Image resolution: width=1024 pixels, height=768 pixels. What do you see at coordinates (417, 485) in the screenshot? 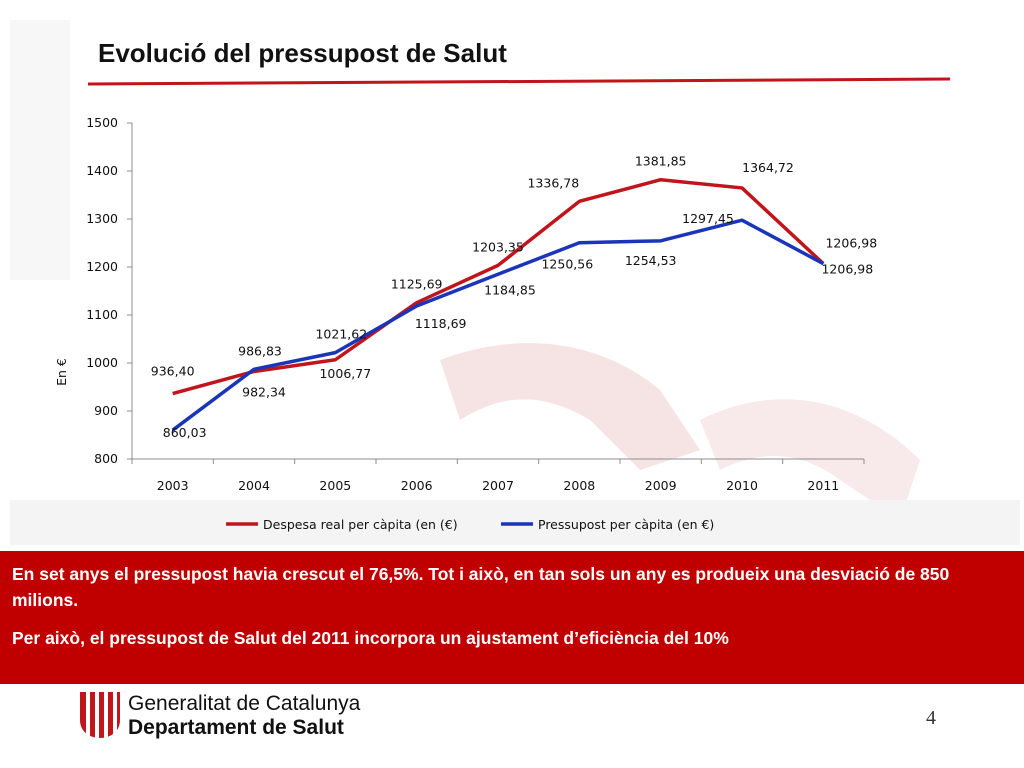
I see `x-tick-label-2006: 2006` at bounding box center [417, 485].